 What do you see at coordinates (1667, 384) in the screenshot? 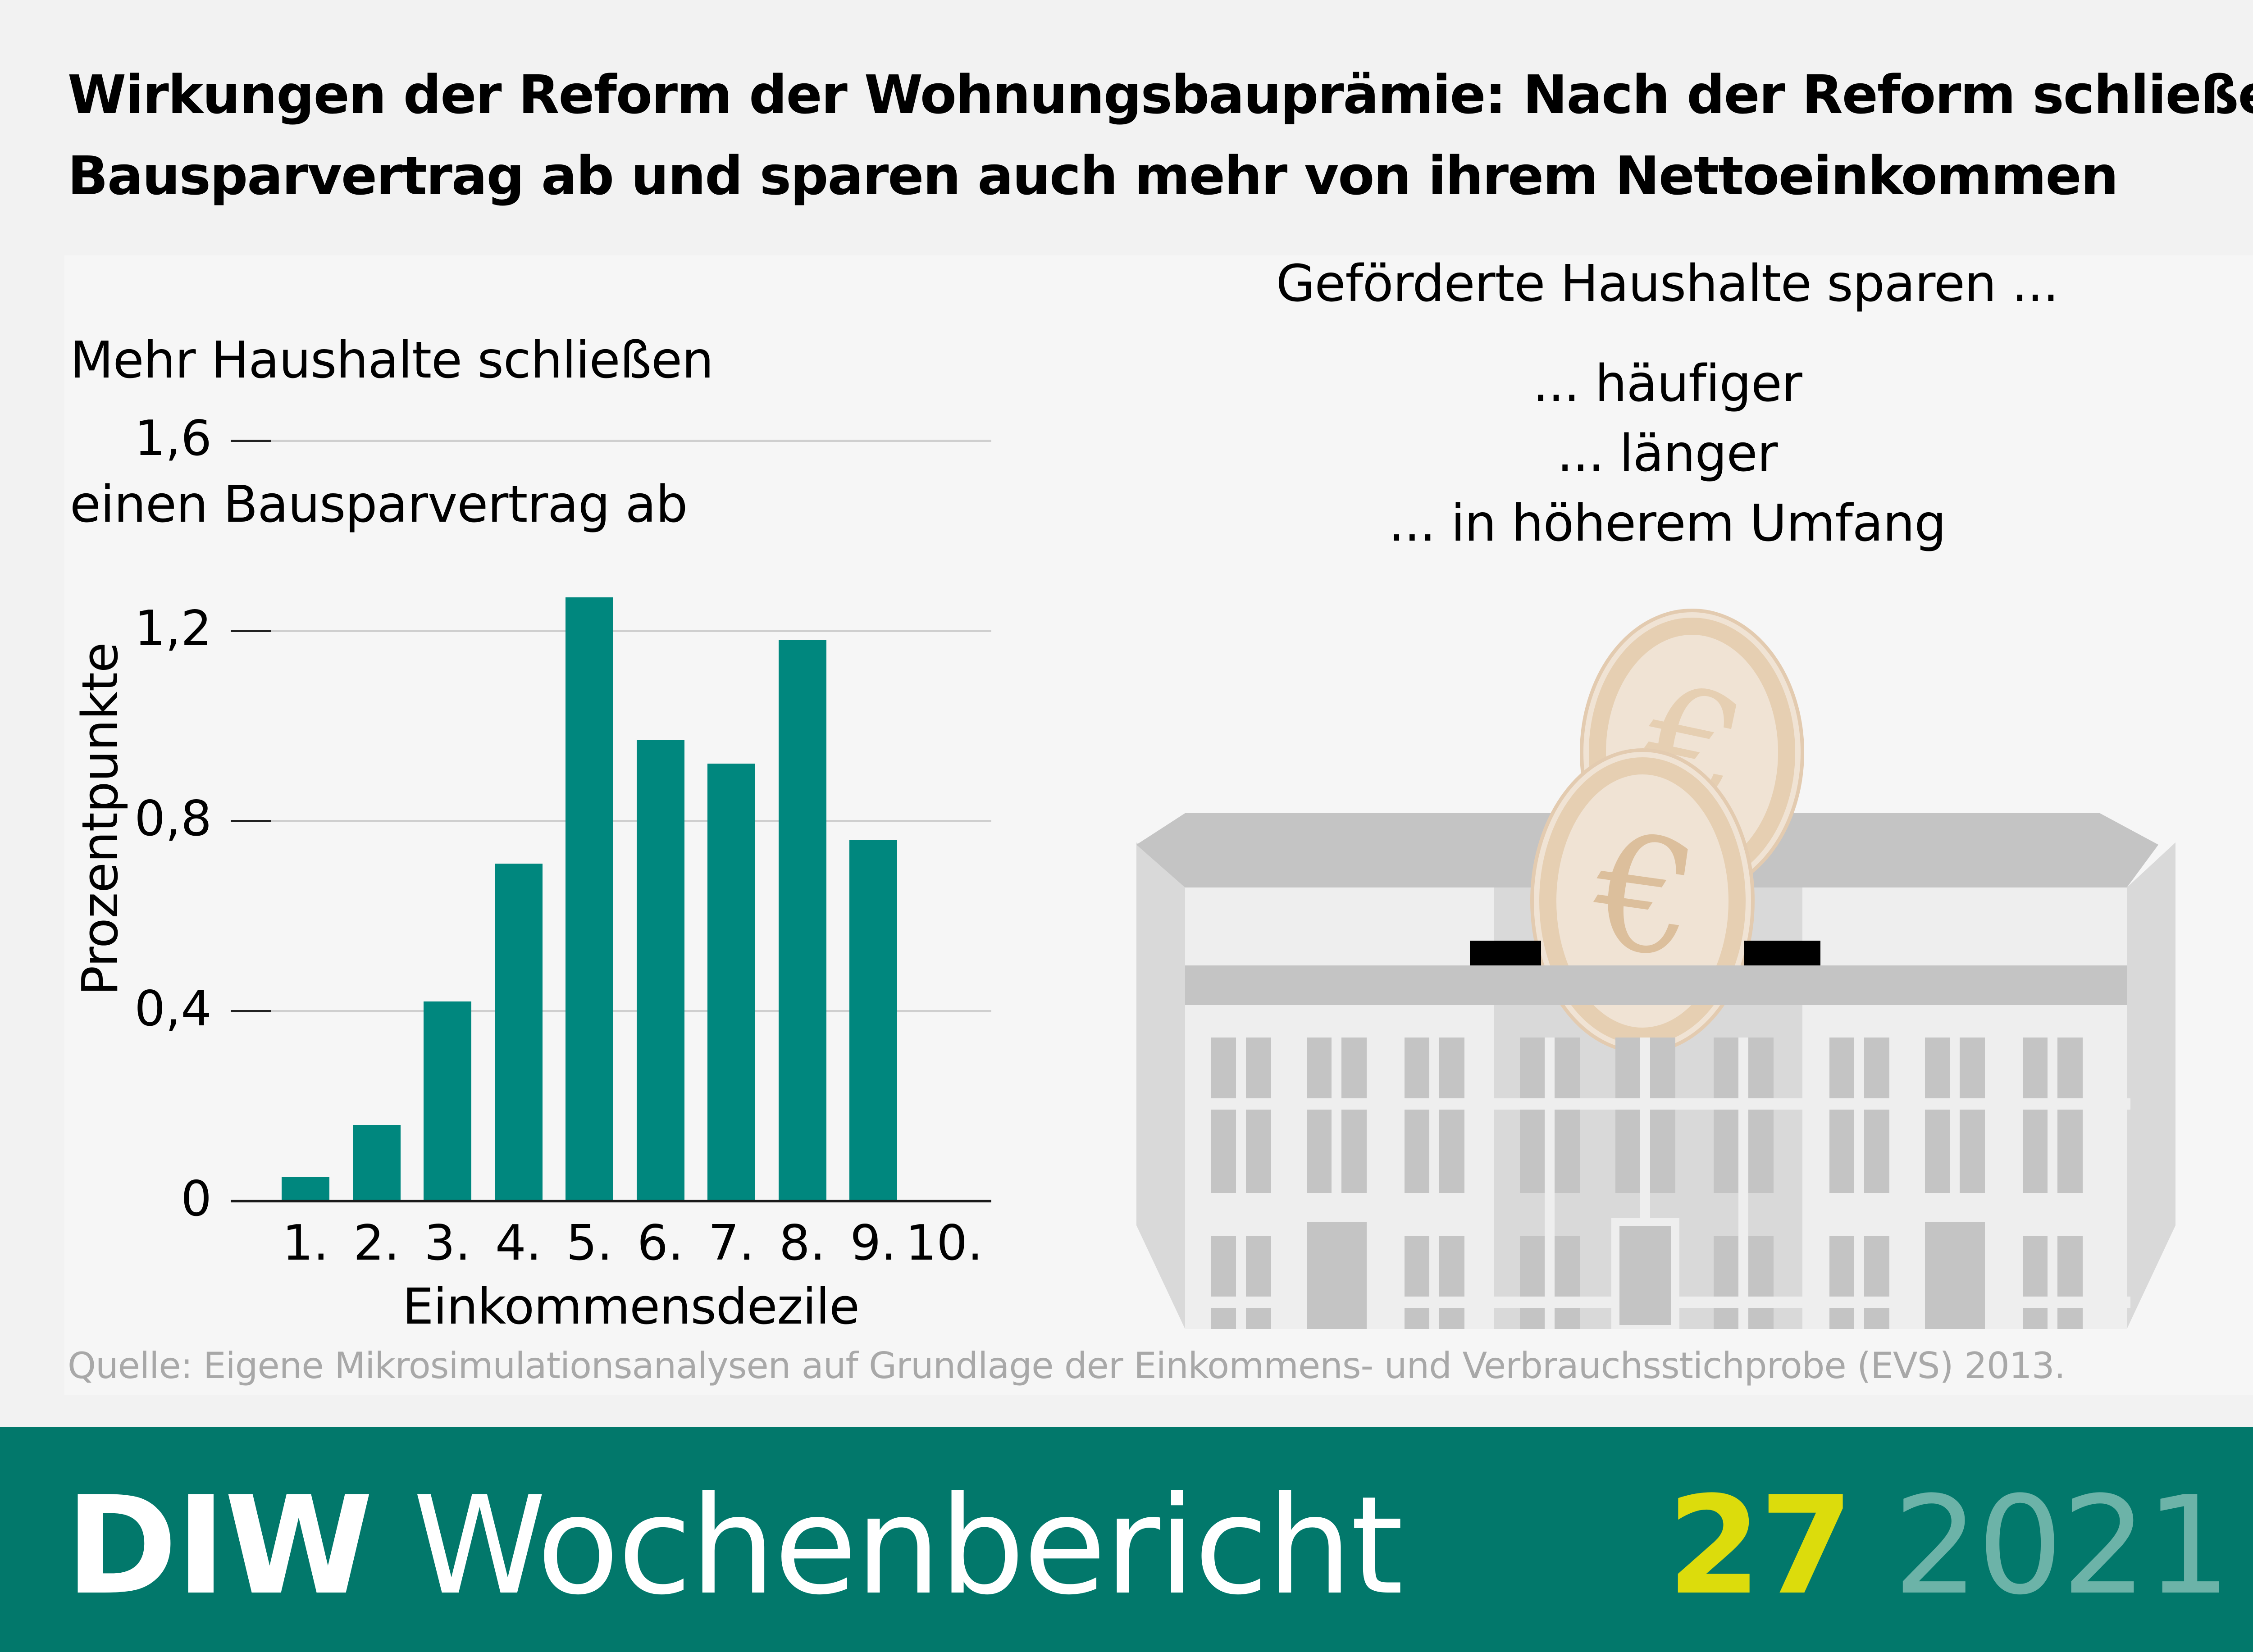
I see `middle-line-1: ... häufiger` at bounding box center [1667, 384].